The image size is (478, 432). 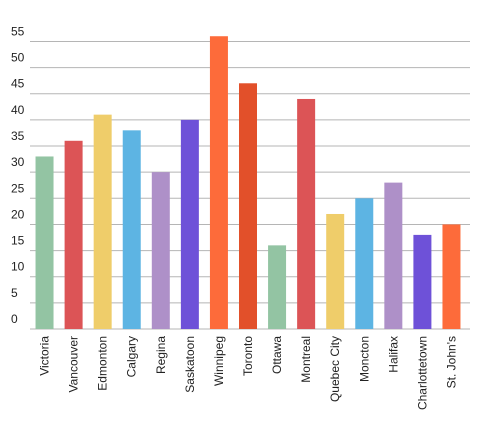 What do you see at coordinates (161, 355) in the screenshot?
I see `x-tick-label: Regina` at bounding box center [161, 355].